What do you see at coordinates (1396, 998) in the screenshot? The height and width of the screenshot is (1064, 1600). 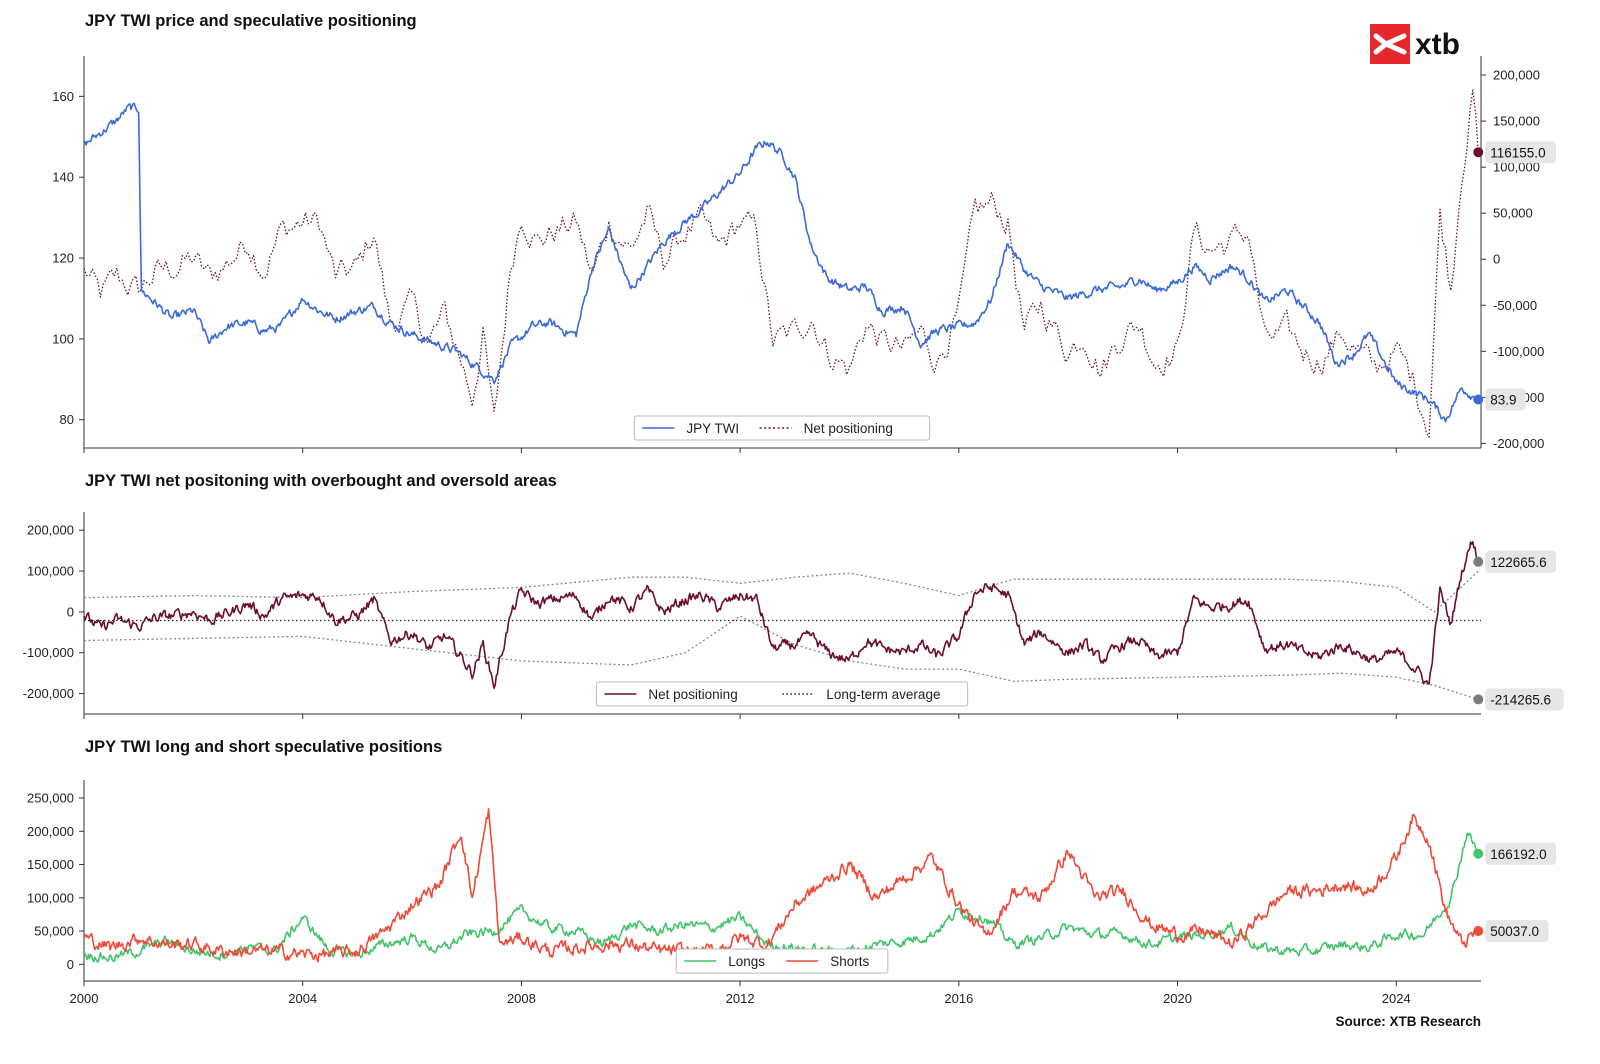 I see `x-tick-label: 2024` at bounding box center [1396, 998].